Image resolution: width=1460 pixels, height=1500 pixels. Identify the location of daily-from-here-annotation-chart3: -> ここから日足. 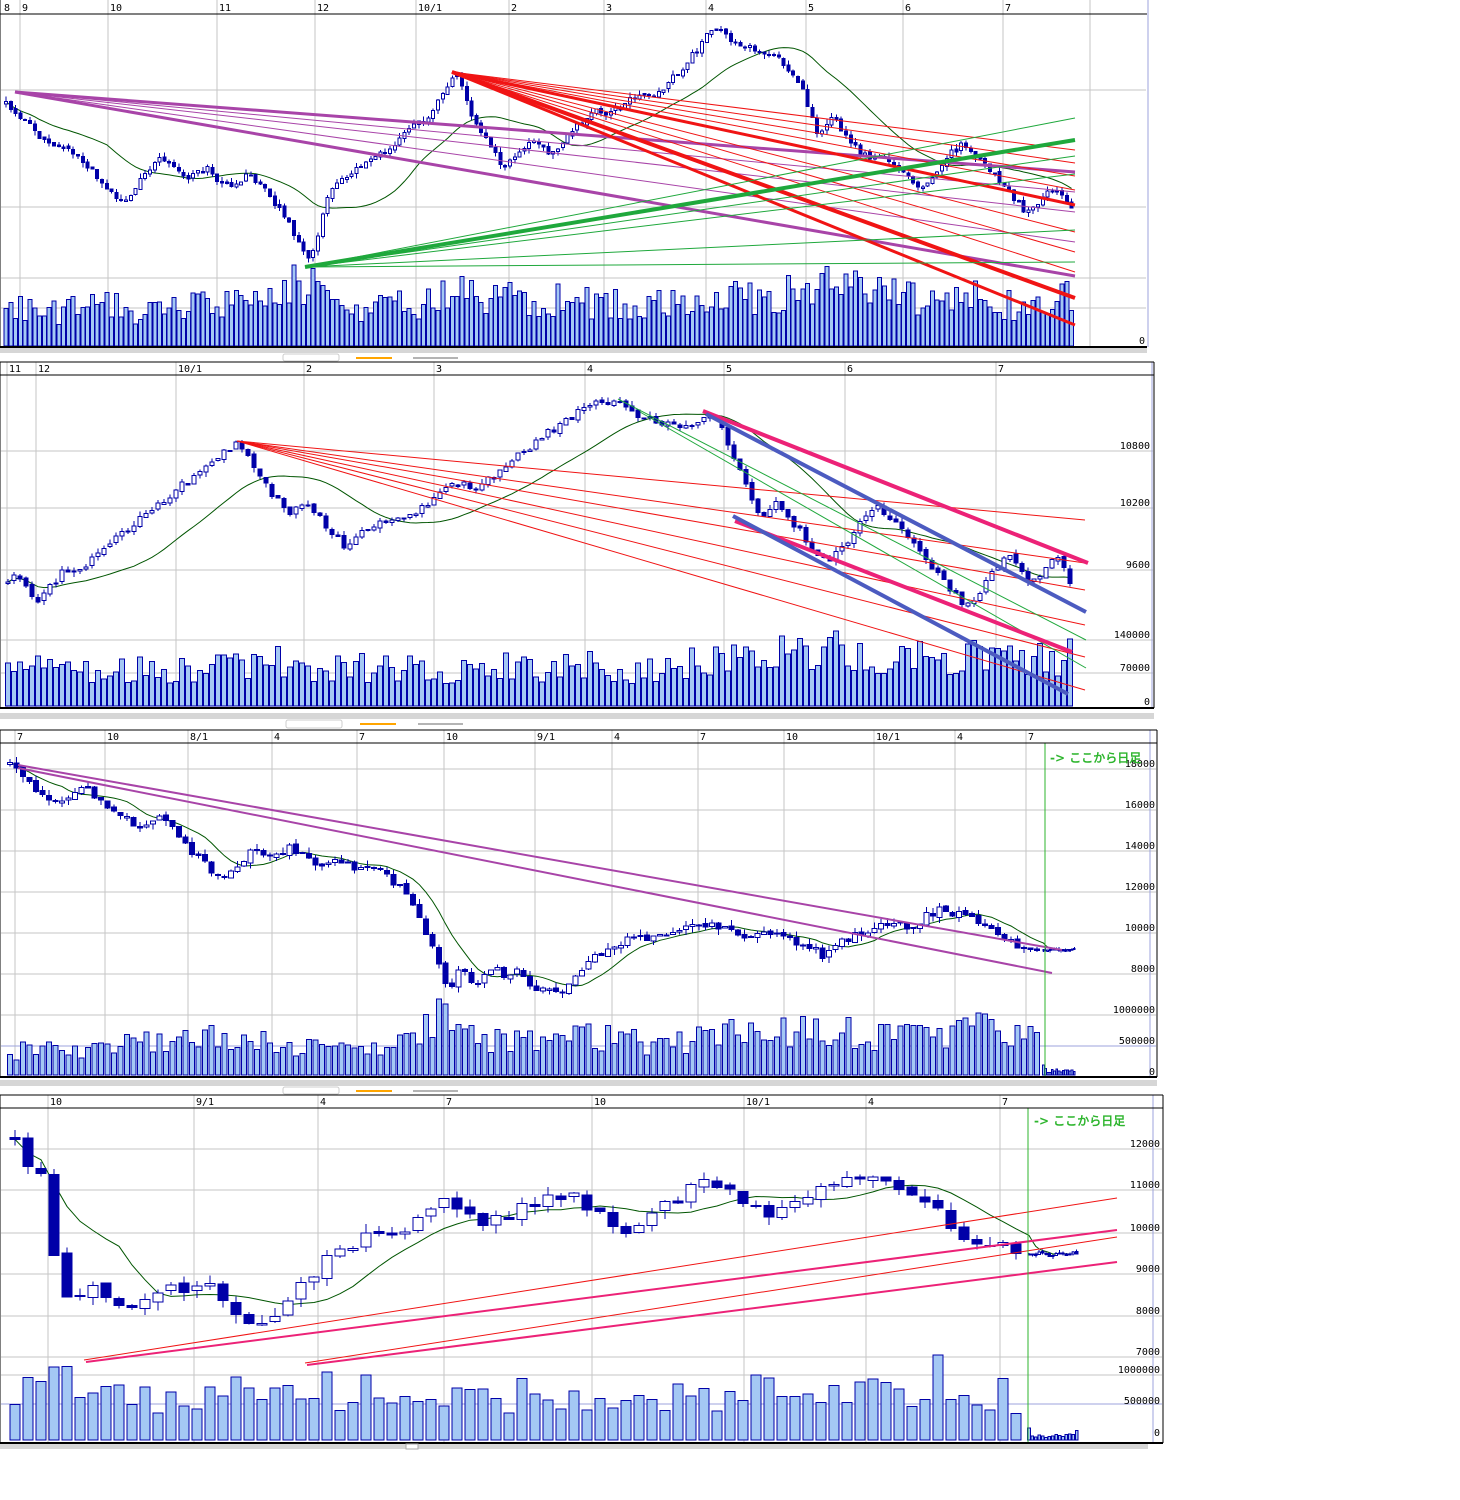
(1096, 758).